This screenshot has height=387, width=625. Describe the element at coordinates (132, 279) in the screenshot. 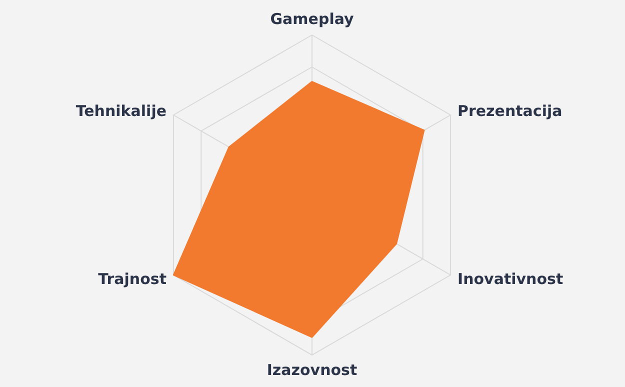

I see `spoke-label: Trajnost` at that location.